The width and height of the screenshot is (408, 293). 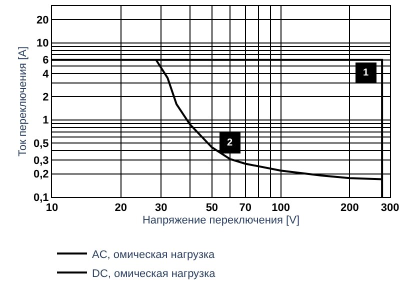 I want to click on y-tick-label: 0,3, so click(x=41, y=161).